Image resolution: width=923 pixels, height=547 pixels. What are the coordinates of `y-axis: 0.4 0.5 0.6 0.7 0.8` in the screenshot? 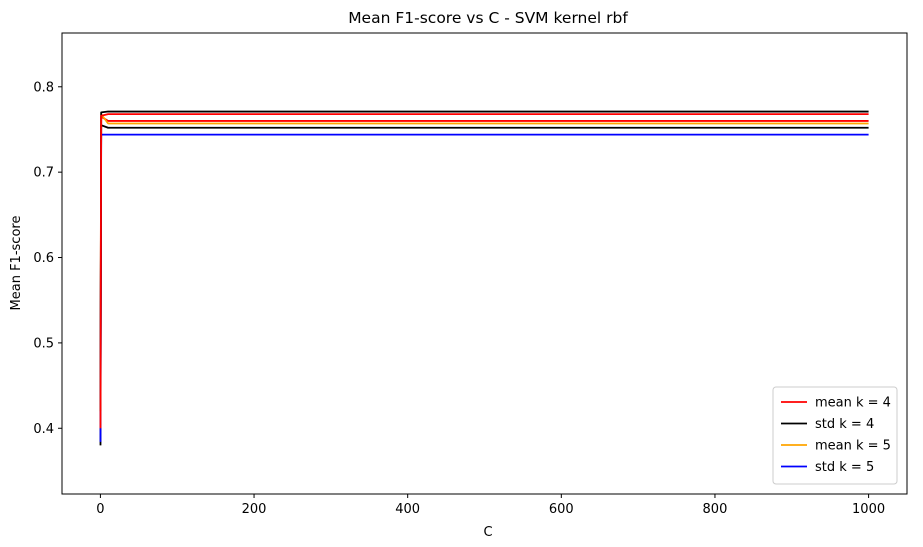 It's located at (47, 258).